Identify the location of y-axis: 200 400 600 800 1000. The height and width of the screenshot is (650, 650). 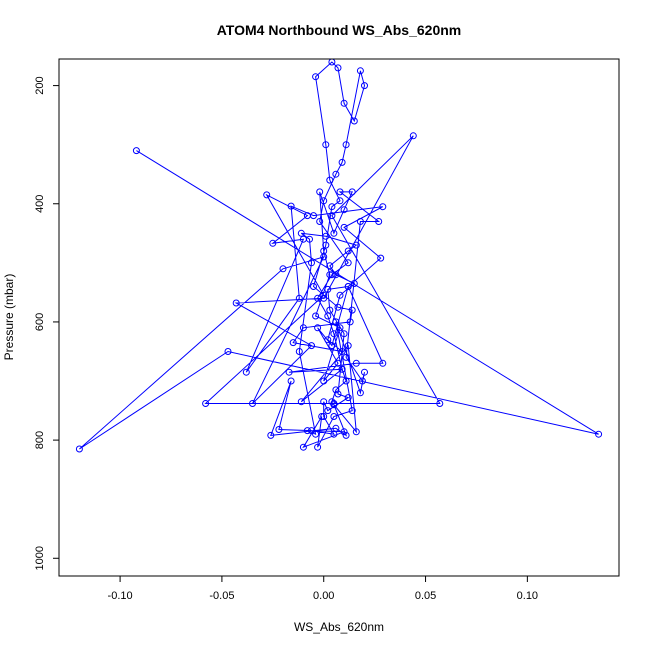
(47, 323).